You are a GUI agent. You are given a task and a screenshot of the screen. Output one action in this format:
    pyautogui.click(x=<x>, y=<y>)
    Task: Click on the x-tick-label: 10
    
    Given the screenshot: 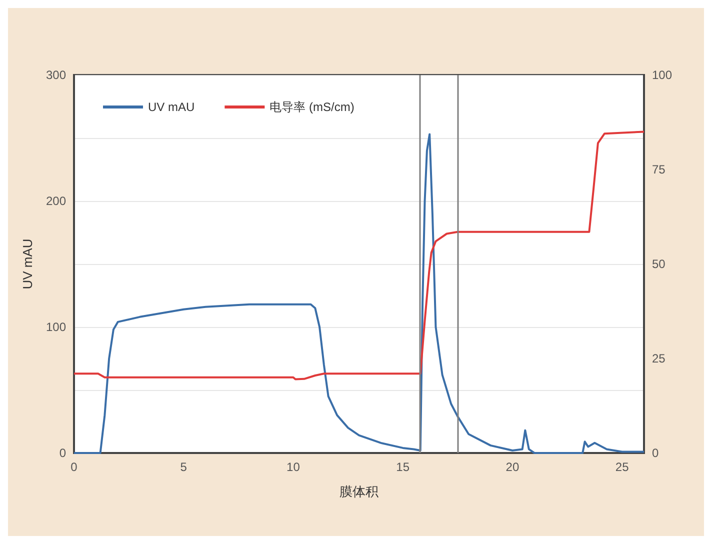 What is the action you would take?
    pyautogui.click(x=293, y=467)
    